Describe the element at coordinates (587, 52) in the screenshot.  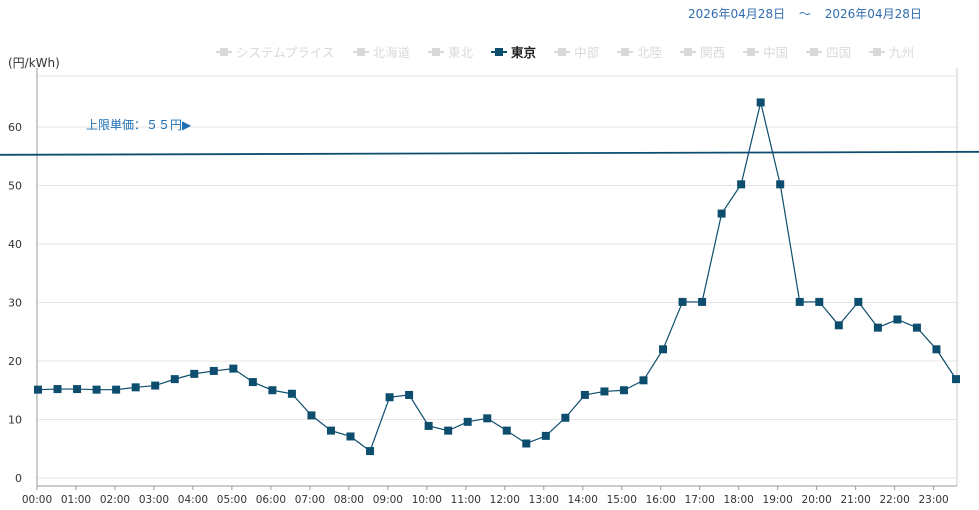
I see `legend-label: 中部` at that location.